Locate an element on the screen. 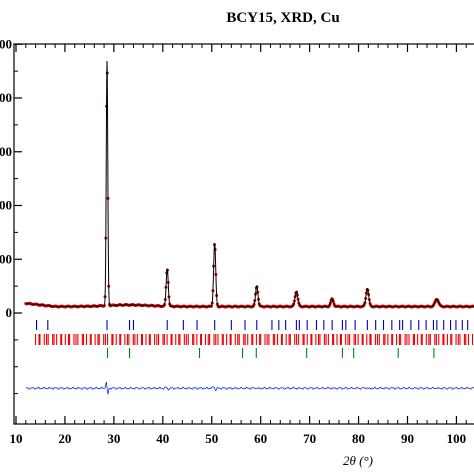 This screenshot has height=474, width=474. x-tick-label: 40 is located at coordinates (162, 438).